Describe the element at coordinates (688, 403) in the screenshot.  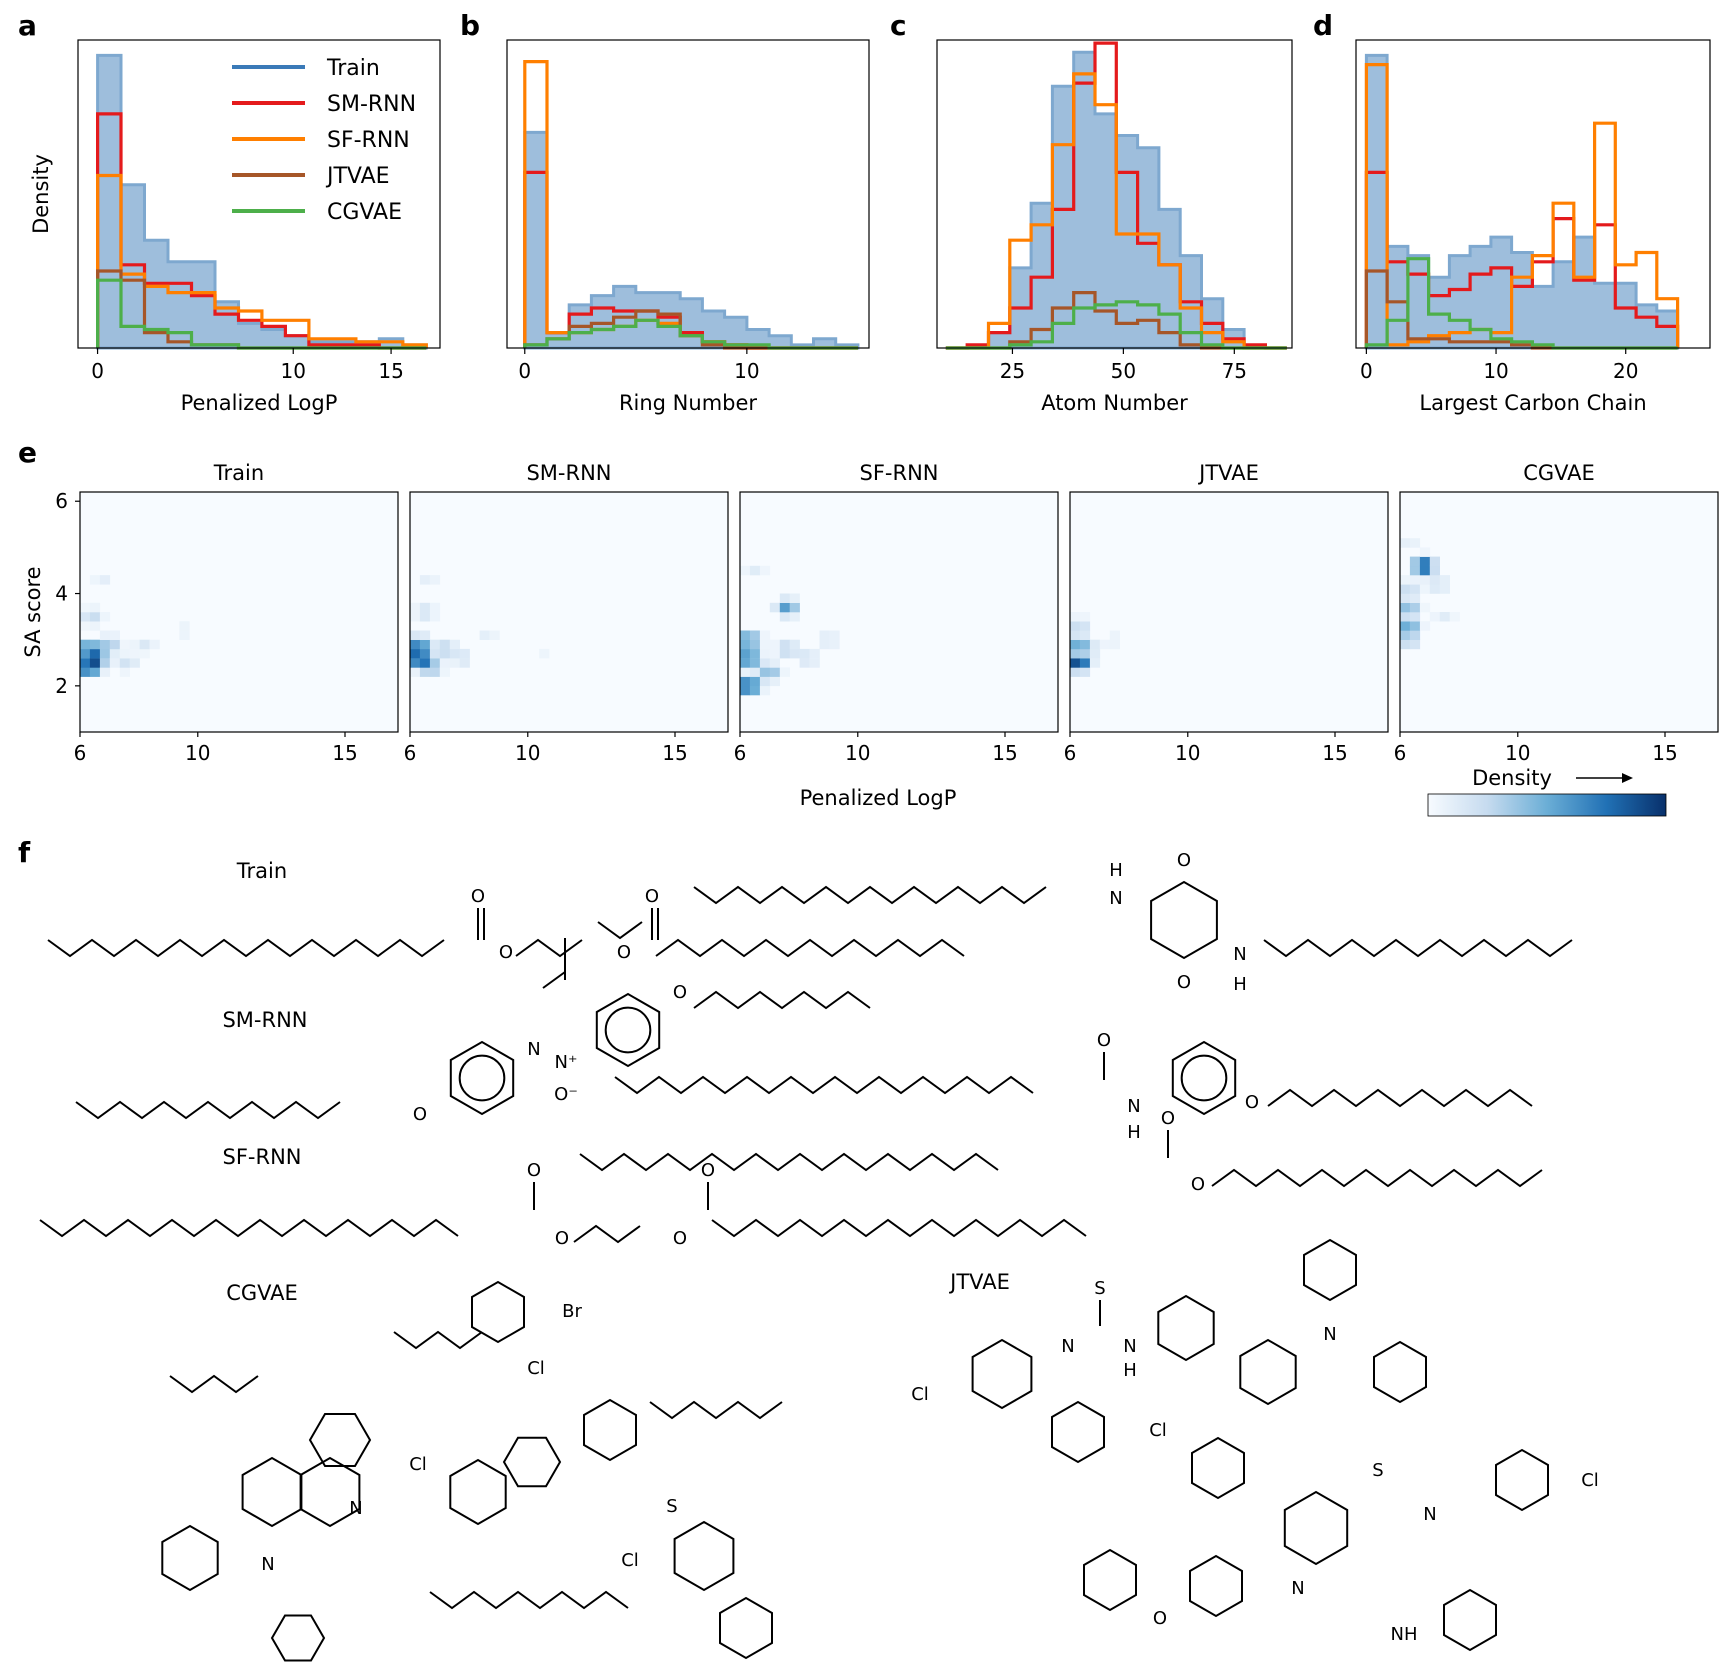
I see `hist-b-xlabel: Ring Number` at that location.